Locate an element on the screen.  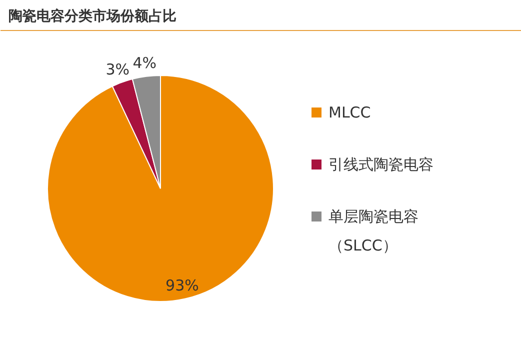
data-label: 93% is located at coordinates (182, 285).